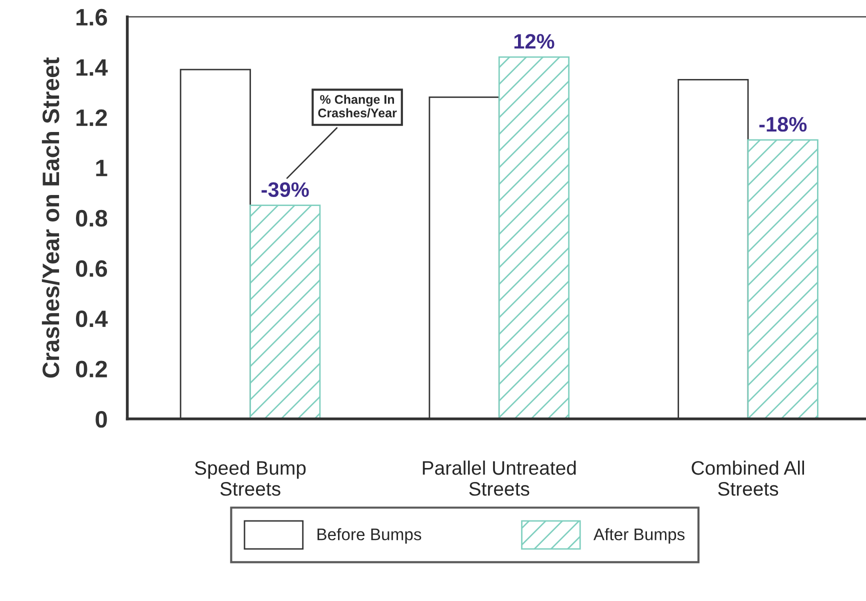 The width and height of the screenshot is (866, 601). What do you see at coordinates (92, 268) in the screenshot?
I see `y-tick-label: 0.6` at bounding box center [92, 268].